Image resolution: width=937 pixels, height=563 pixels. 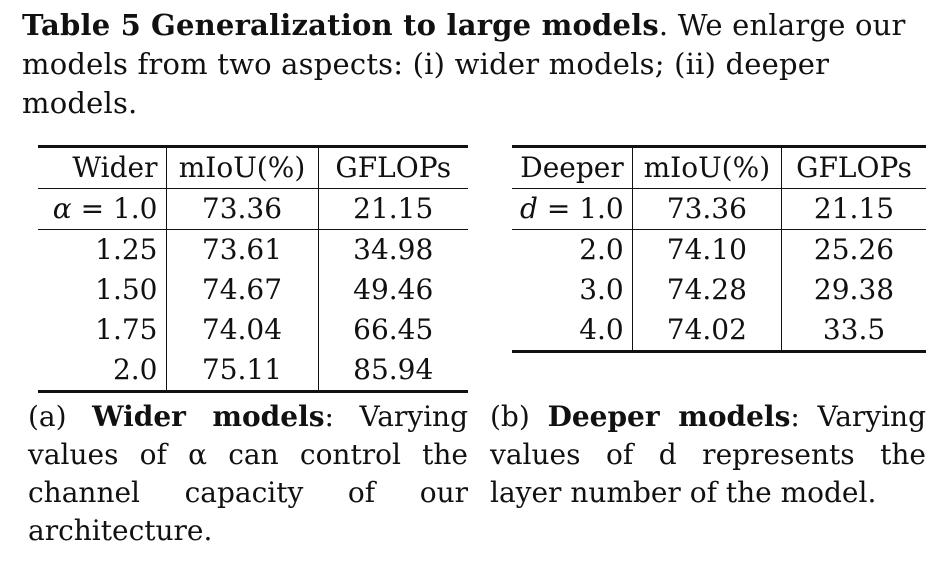 I want to click on gflops-cell: 34.98, so click(x=393, y=249).